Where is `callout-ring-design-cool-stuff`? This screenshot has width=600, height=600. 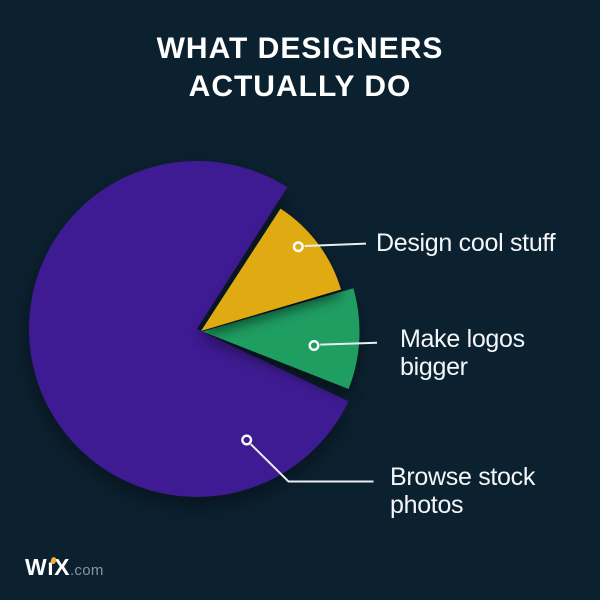
callout-ring-design-cool-stuff is located at coordinates (298, 247).